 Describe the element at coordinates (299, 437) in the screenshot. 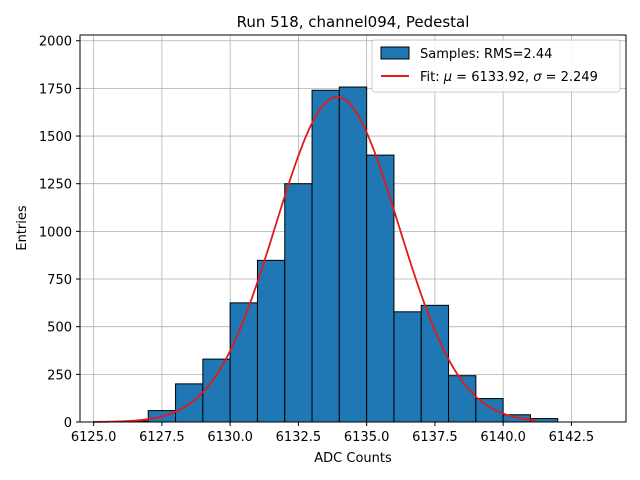

I see `x-tick-label: 6132.5` at that location.